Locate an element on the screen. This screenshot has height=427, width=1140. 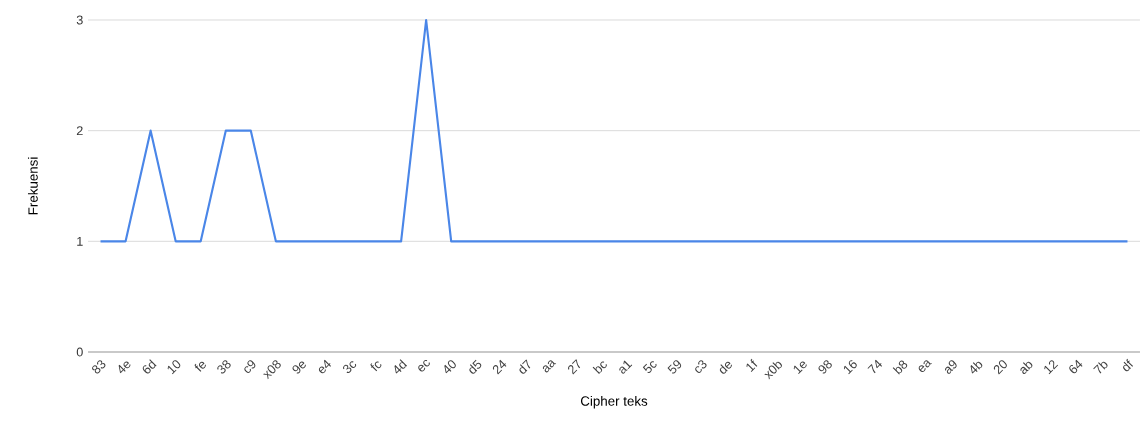
x-tick-label: 9e is located at coordinates (299, 367).